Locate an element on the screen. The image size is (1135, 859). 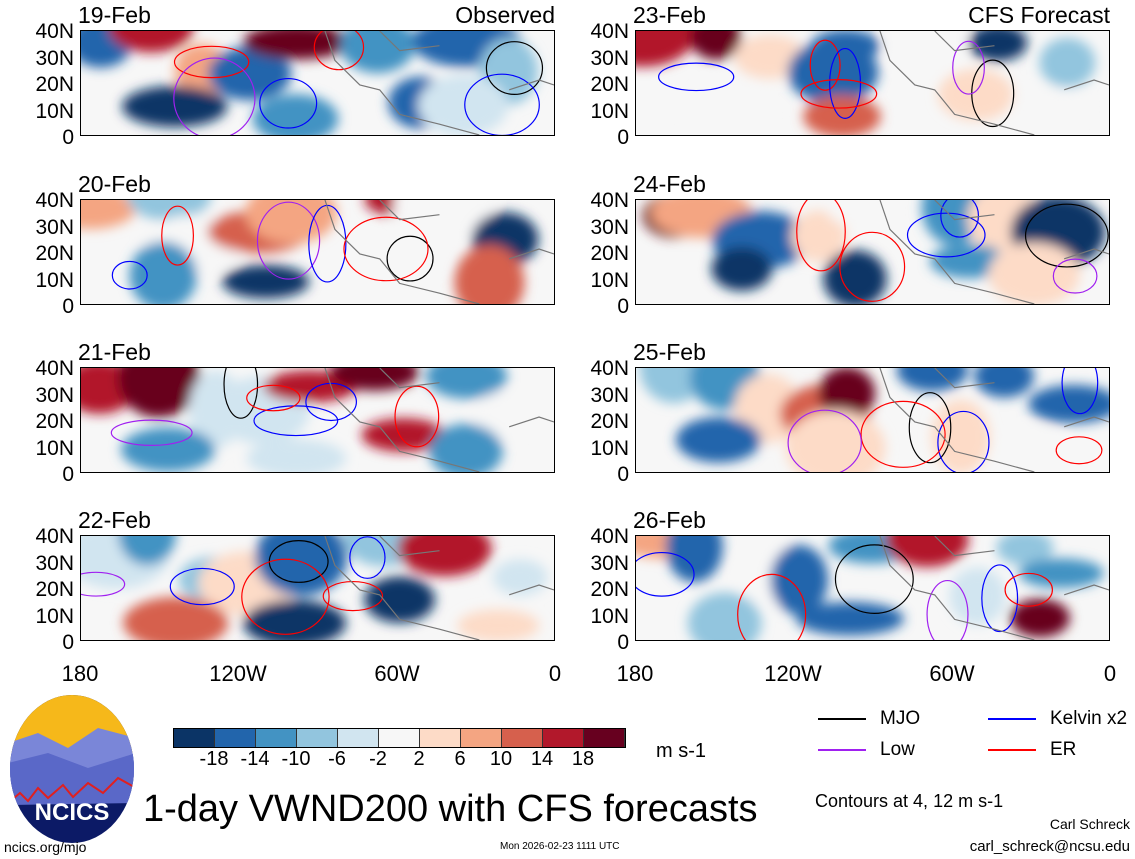
panel-date: 26-Feb is located at coordinates (669, 520).